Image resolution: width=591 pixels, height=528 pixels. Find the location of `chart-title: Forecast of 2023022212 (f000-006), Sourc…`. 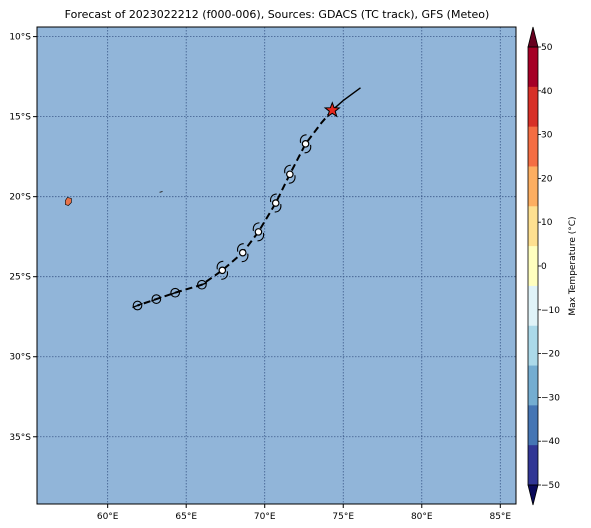

chart-title: Forecast of 2023022212 (f000-006), Sourc… is located at coordinates (277, 14).